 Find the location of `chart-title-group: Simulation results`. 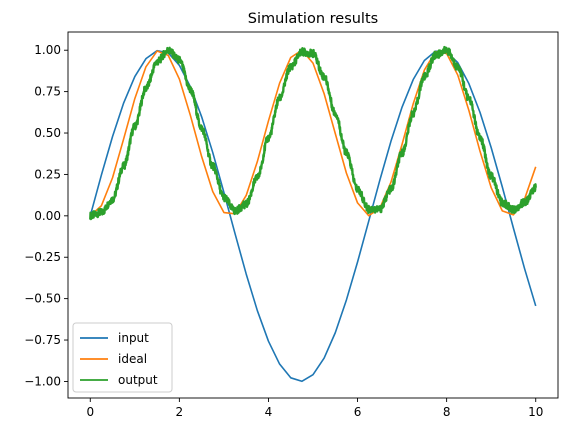

chart-title-group: Simulation results is located at coordinates (313, 19).